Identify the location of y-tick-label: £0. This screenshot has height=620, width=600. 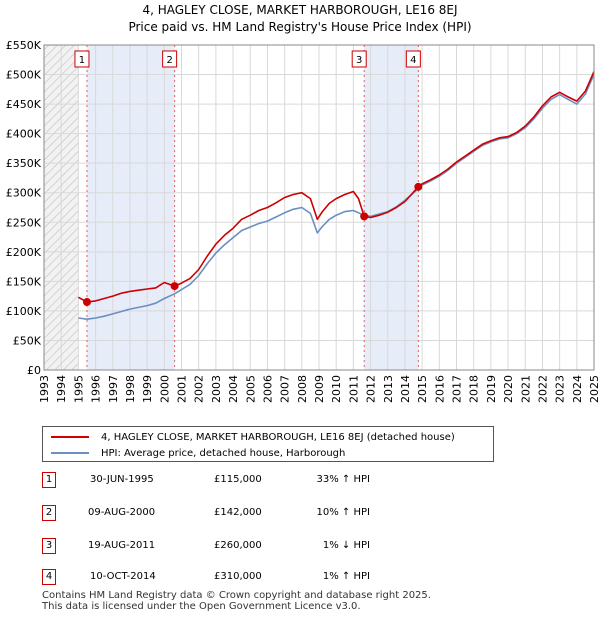
(34, 370).